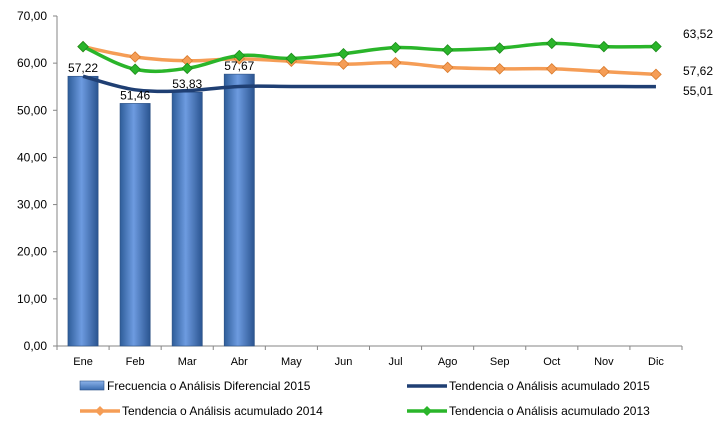  Describe the element at coordinates (83, 68) in the screenshot. I see `bar-data-label: 57,22` at that location.